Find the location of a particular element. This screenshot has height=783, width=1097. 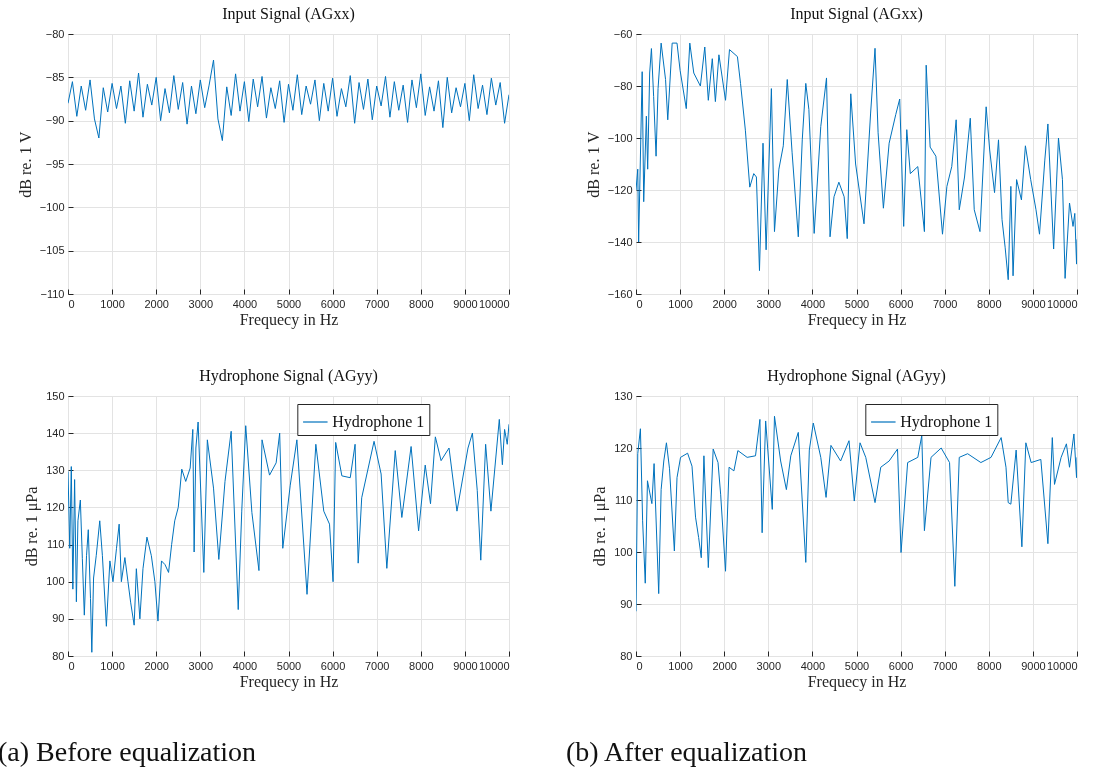

y-tick-label: −90 is located at coordinates (55, 120).